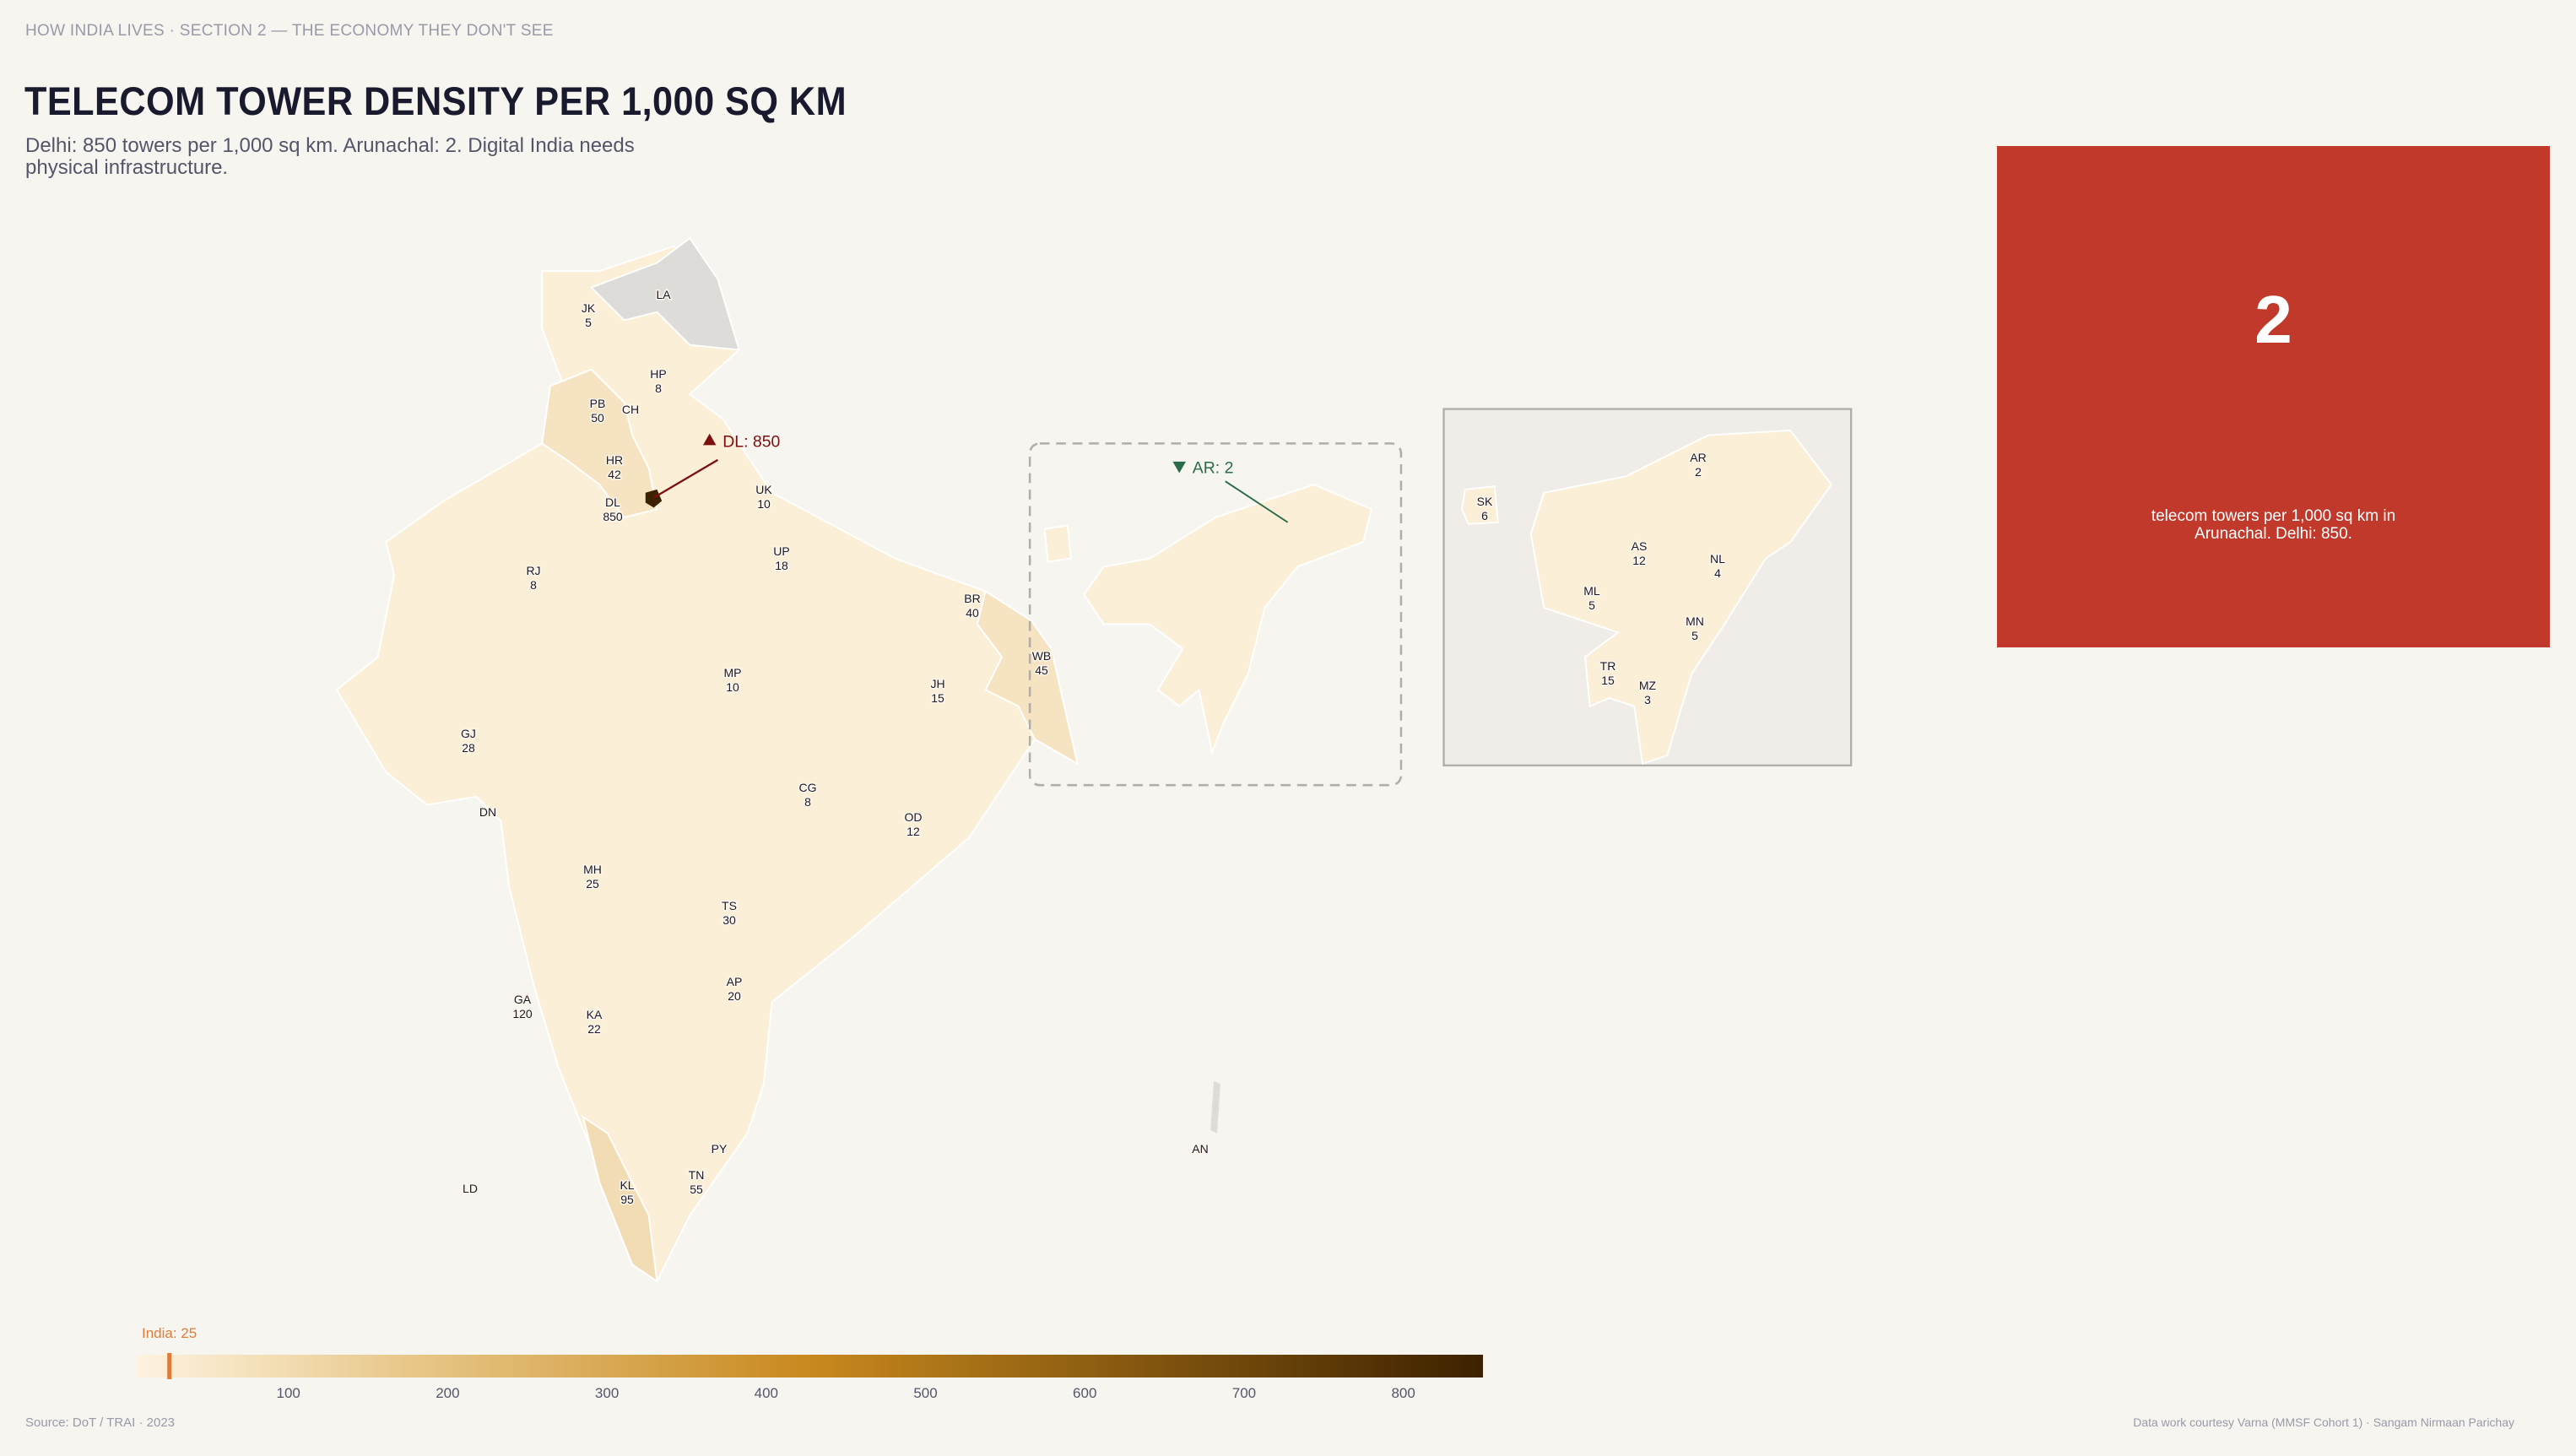 Image resolution: width=2576 pixels, height=1456 pixels. Describe the element at coordinates (972, 606) in the screenshot. I see `state-label-br: BR 40` at that location.